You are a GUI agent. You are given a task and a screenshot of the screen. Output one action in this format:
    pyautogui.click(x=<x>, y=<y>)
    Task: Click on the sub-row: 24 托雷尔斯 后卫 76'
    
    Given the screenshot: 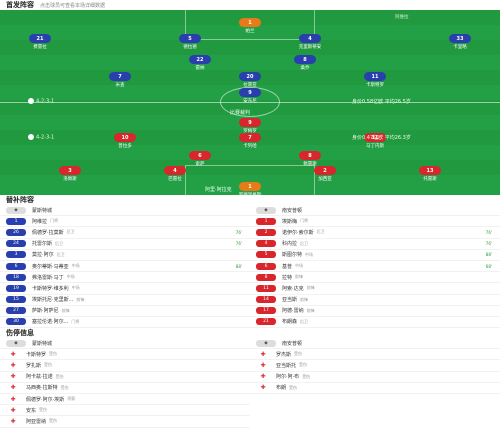 What is the action you would take?
    pyautogui.click(x=125, y=244)
    